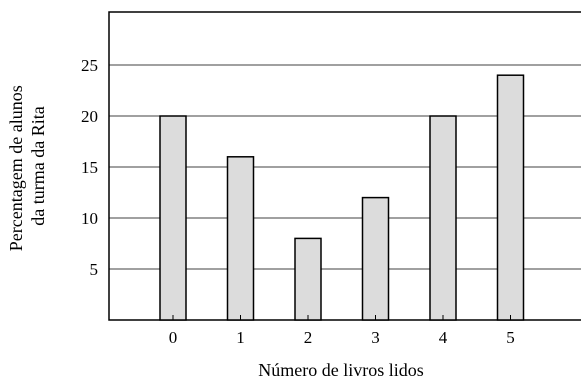  What do you see at coordinates (173, 337) in the screenshot?
I see `x-tick-label: 0` at bounding box center [173, 337].